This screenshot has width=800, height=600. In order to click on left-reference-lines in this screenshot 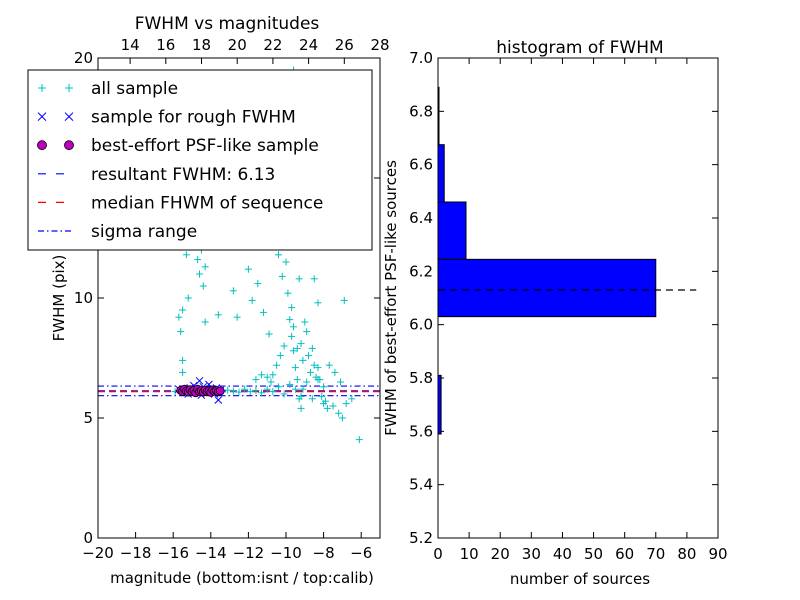, I will do `click(239, 391)`.